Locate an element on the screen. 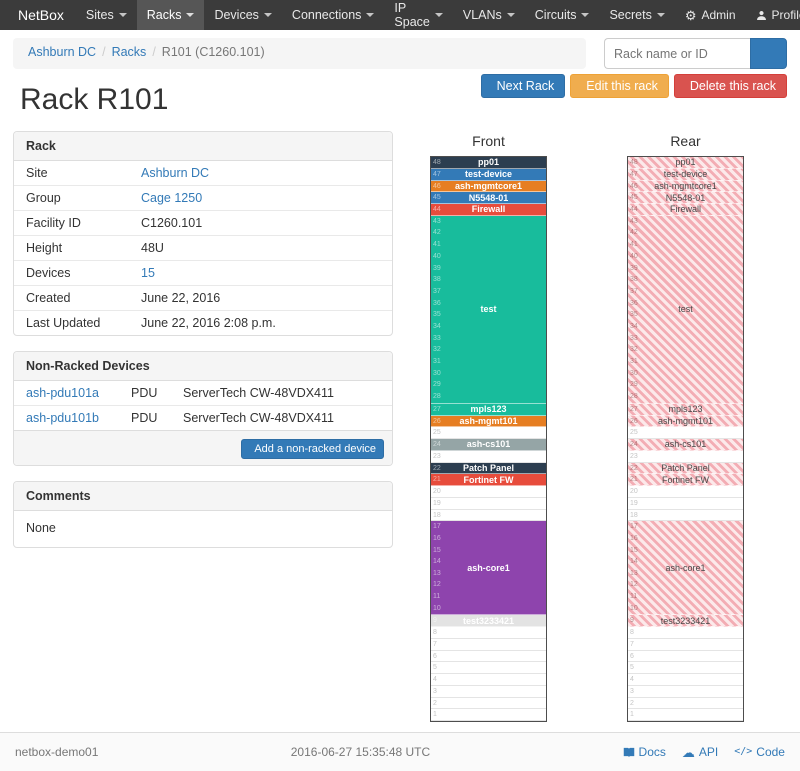  nav-item-label: Secrets is located at coordinates (630, 15).